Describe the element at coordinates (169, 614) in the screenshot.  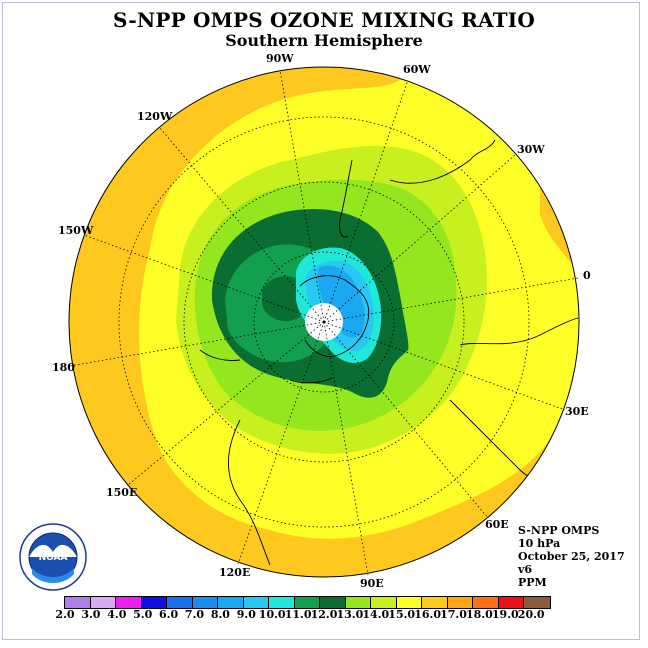
I see `colorbar-tick-label: 6.0` at that location.